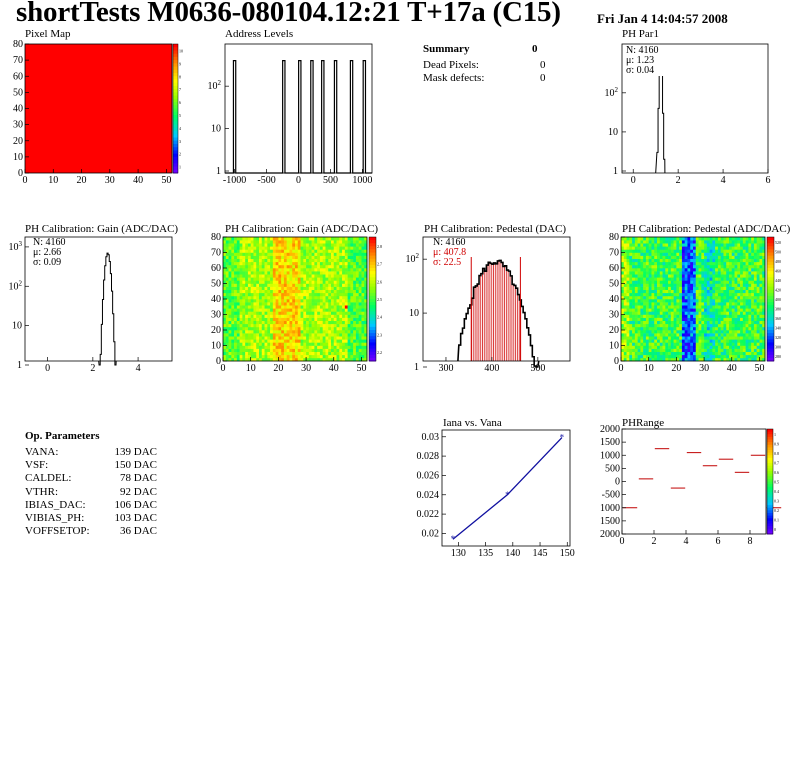 The width and height of the screenshot is (796, 772). I want to click on pixel-map-colorbar-tick-label: 9, so click(180, 63).